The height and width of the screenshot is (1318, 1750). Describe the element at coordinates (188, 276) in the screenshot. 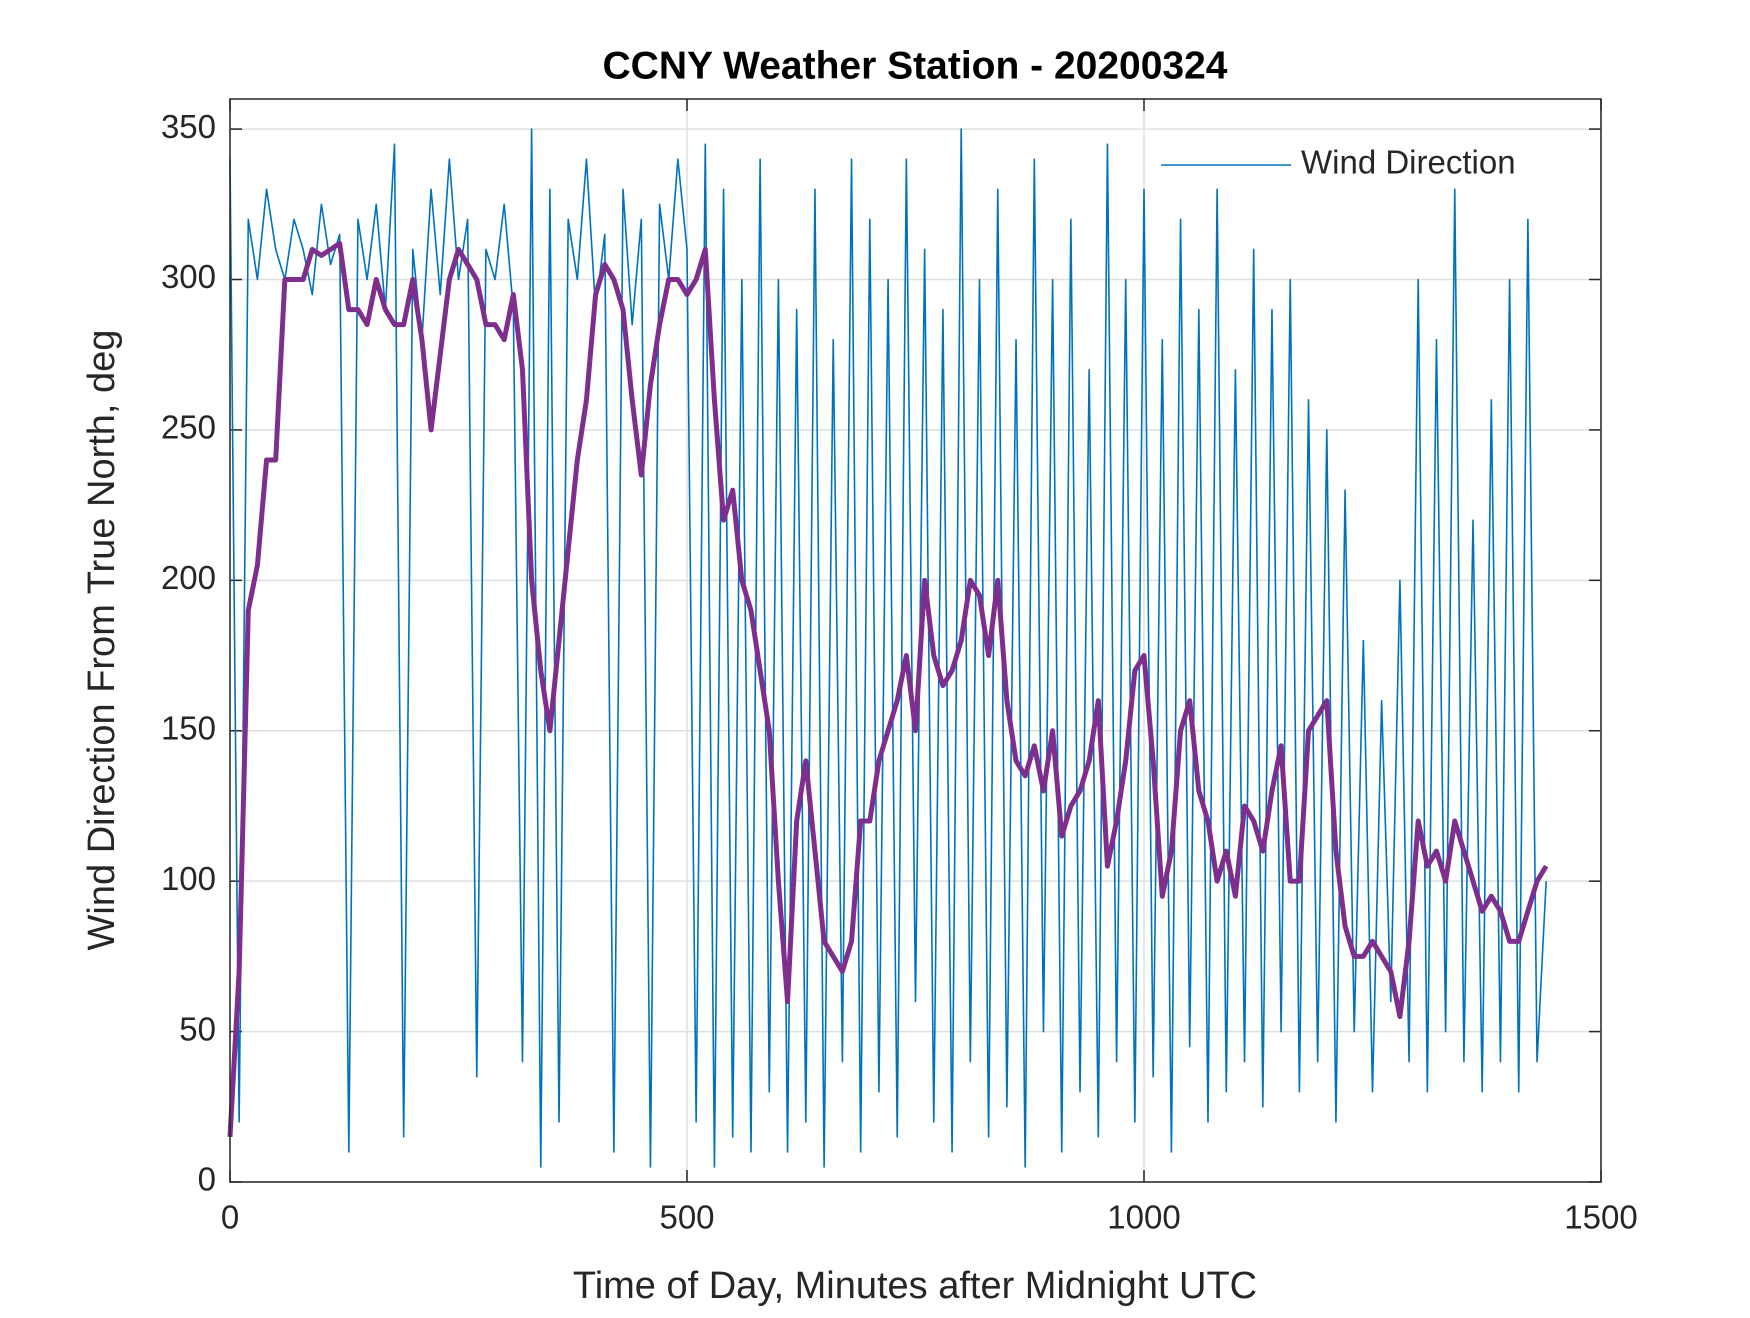

I see `y-tick-label: 300` at that location.